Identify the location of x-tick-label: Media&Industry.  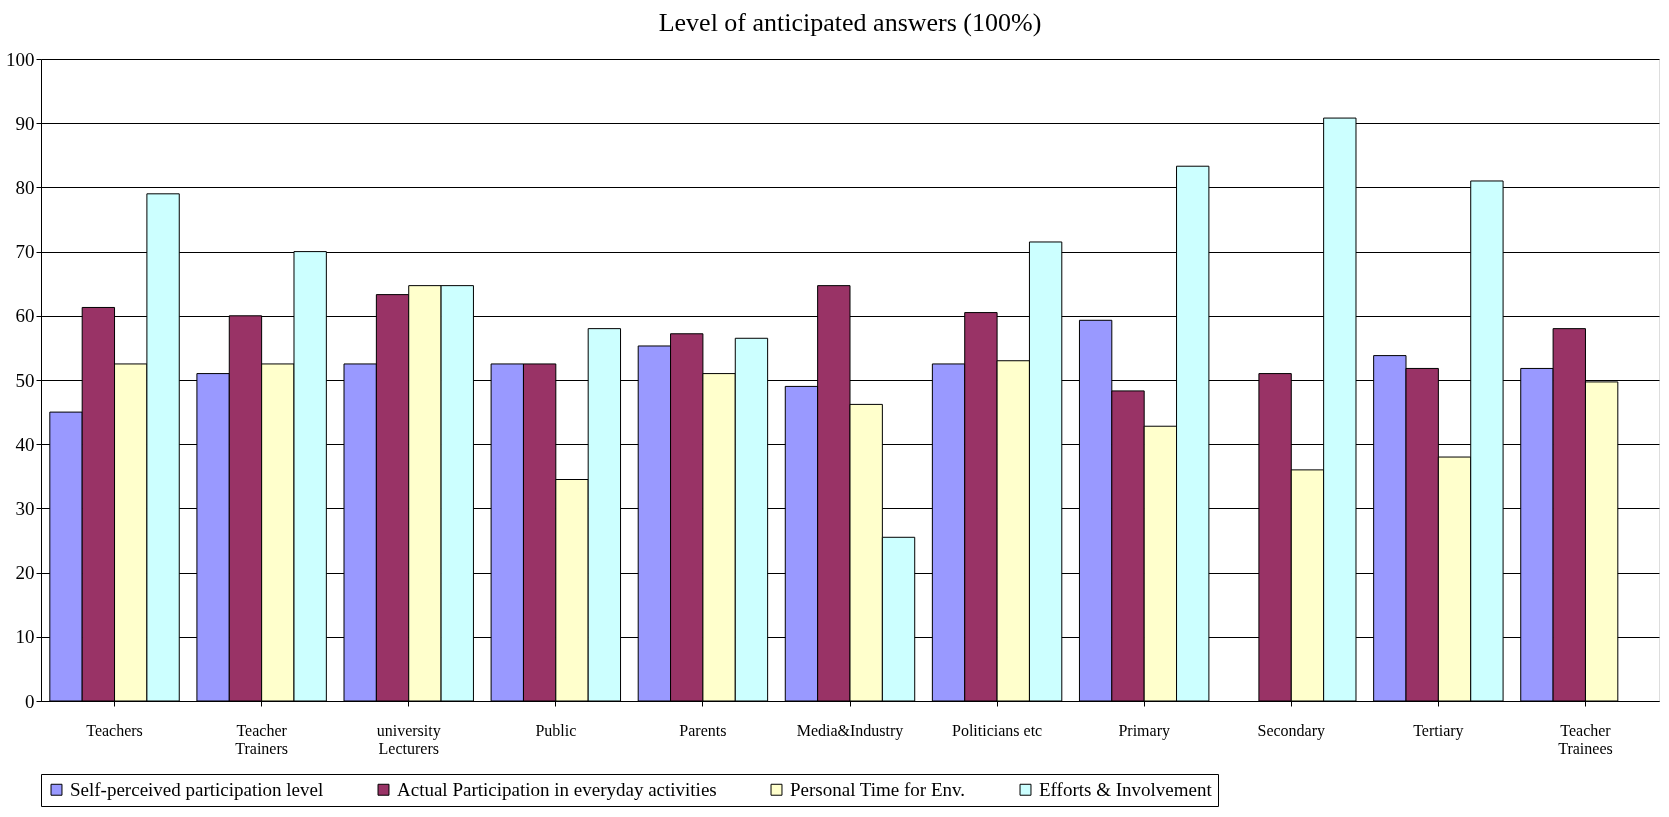
(850, 730).